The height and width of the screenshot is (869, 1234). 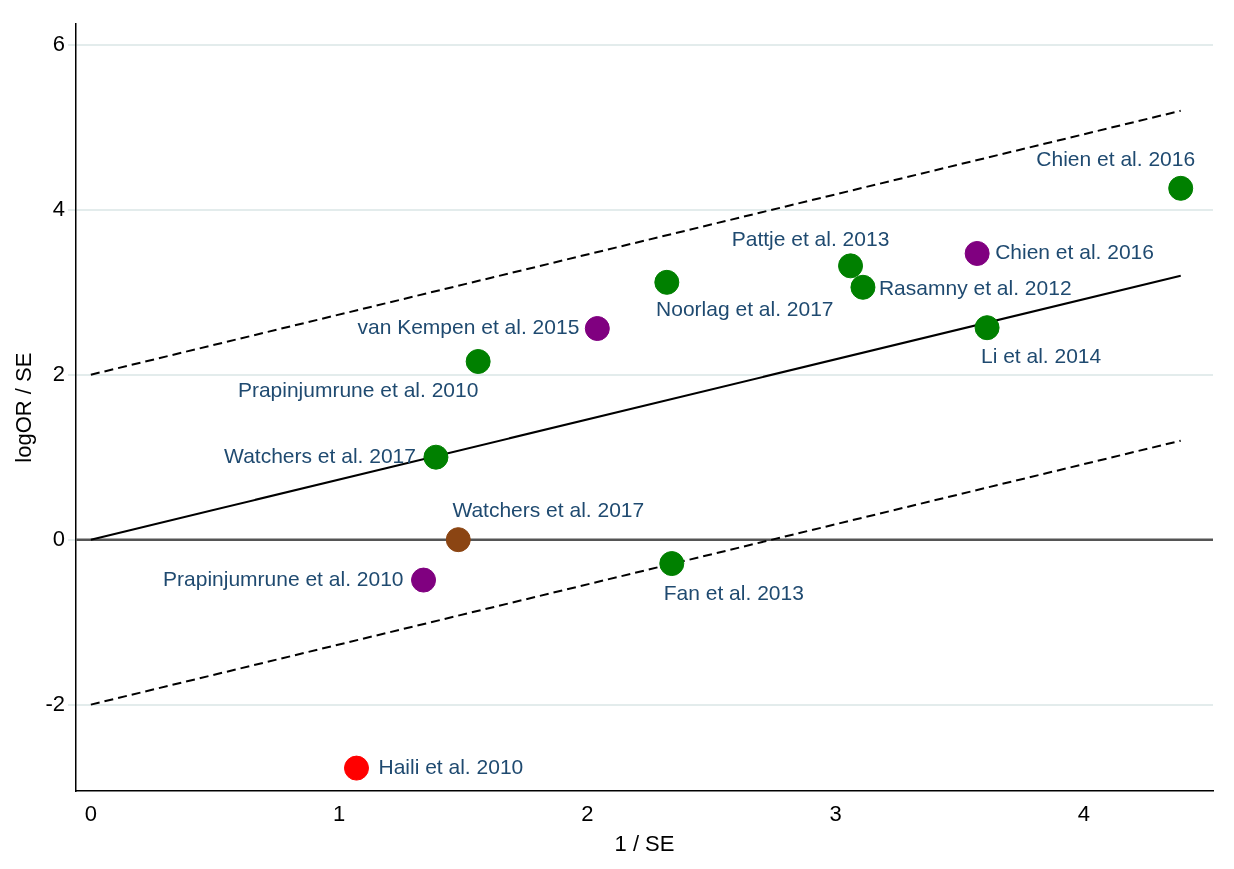 I want to click on y-tick-label: -2, so click(x=55, y=703).